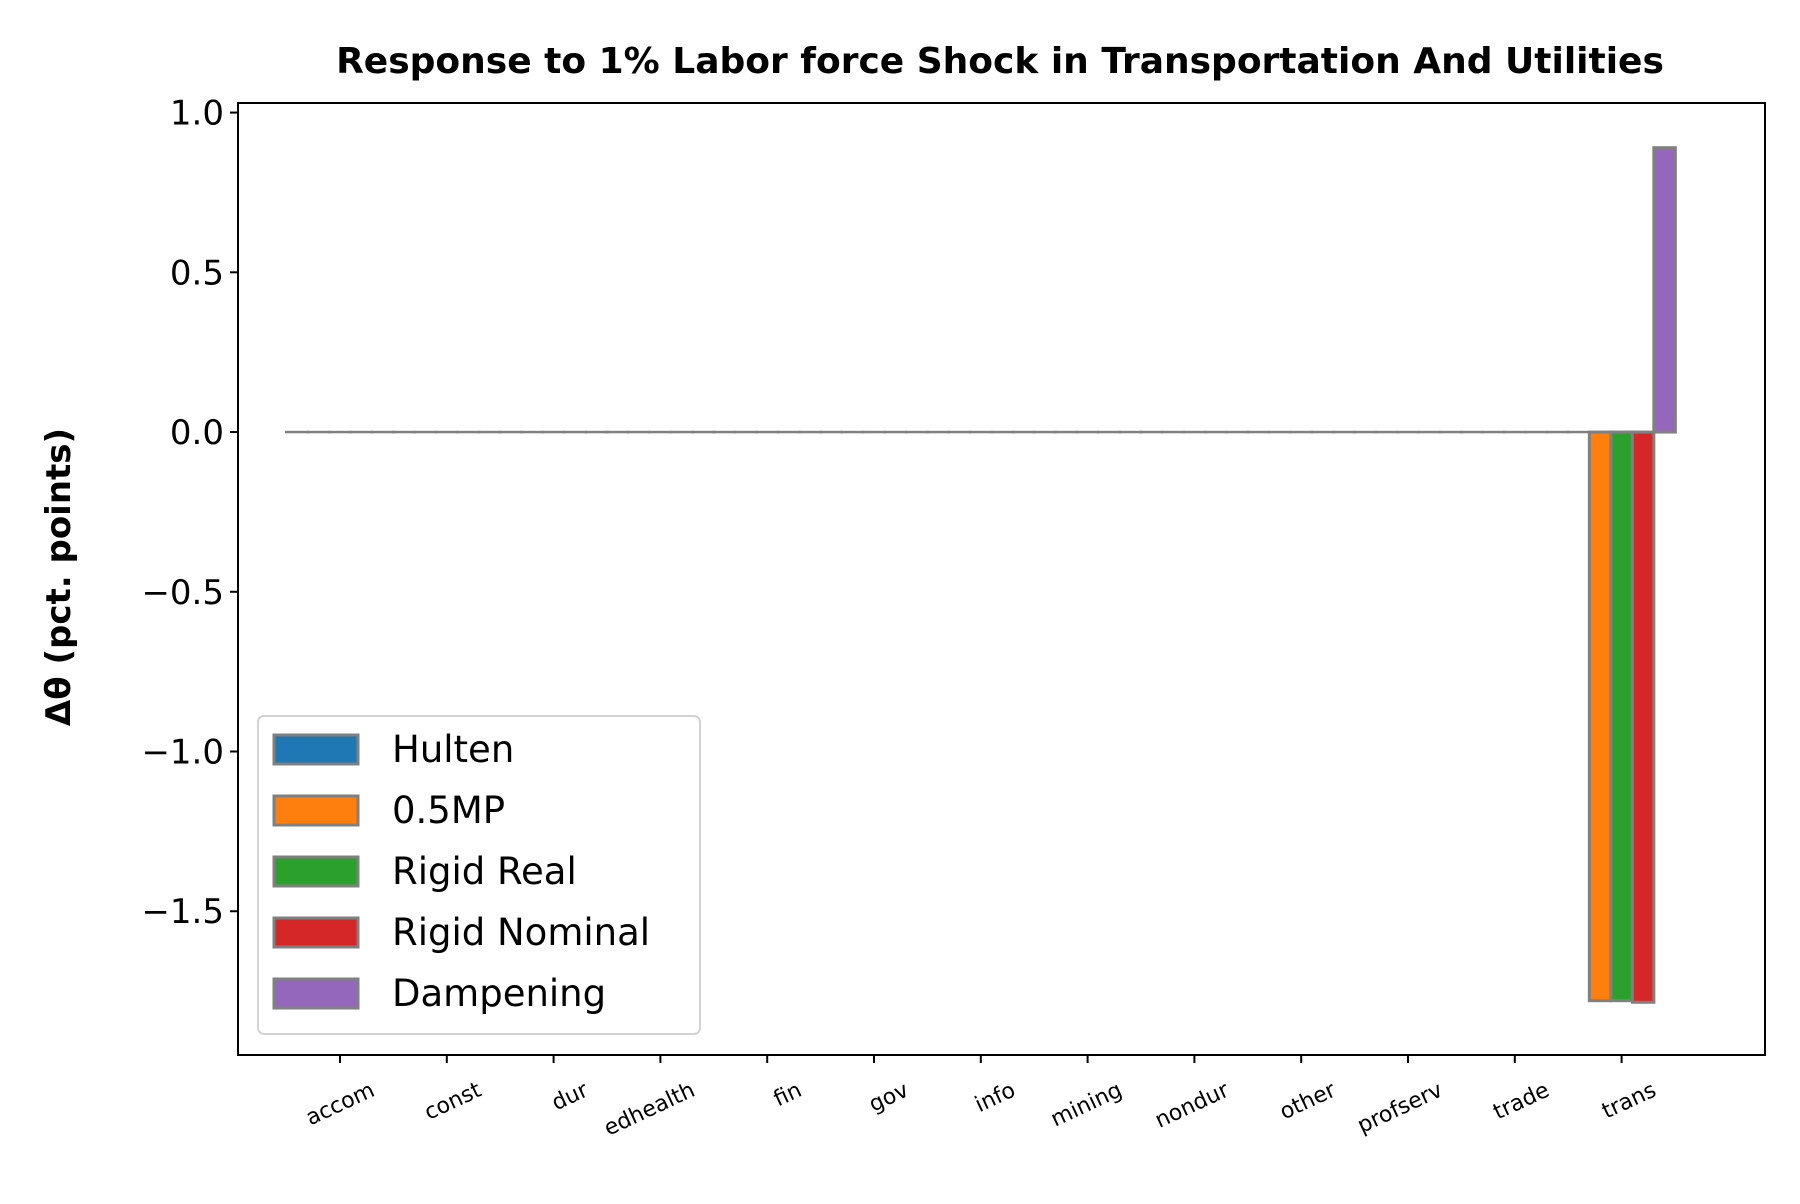 The height and width of the screenshot is (1204, 1800). I want to click on legend-label-rigid-nominal: Rigid Nominal, so click(521, 932).